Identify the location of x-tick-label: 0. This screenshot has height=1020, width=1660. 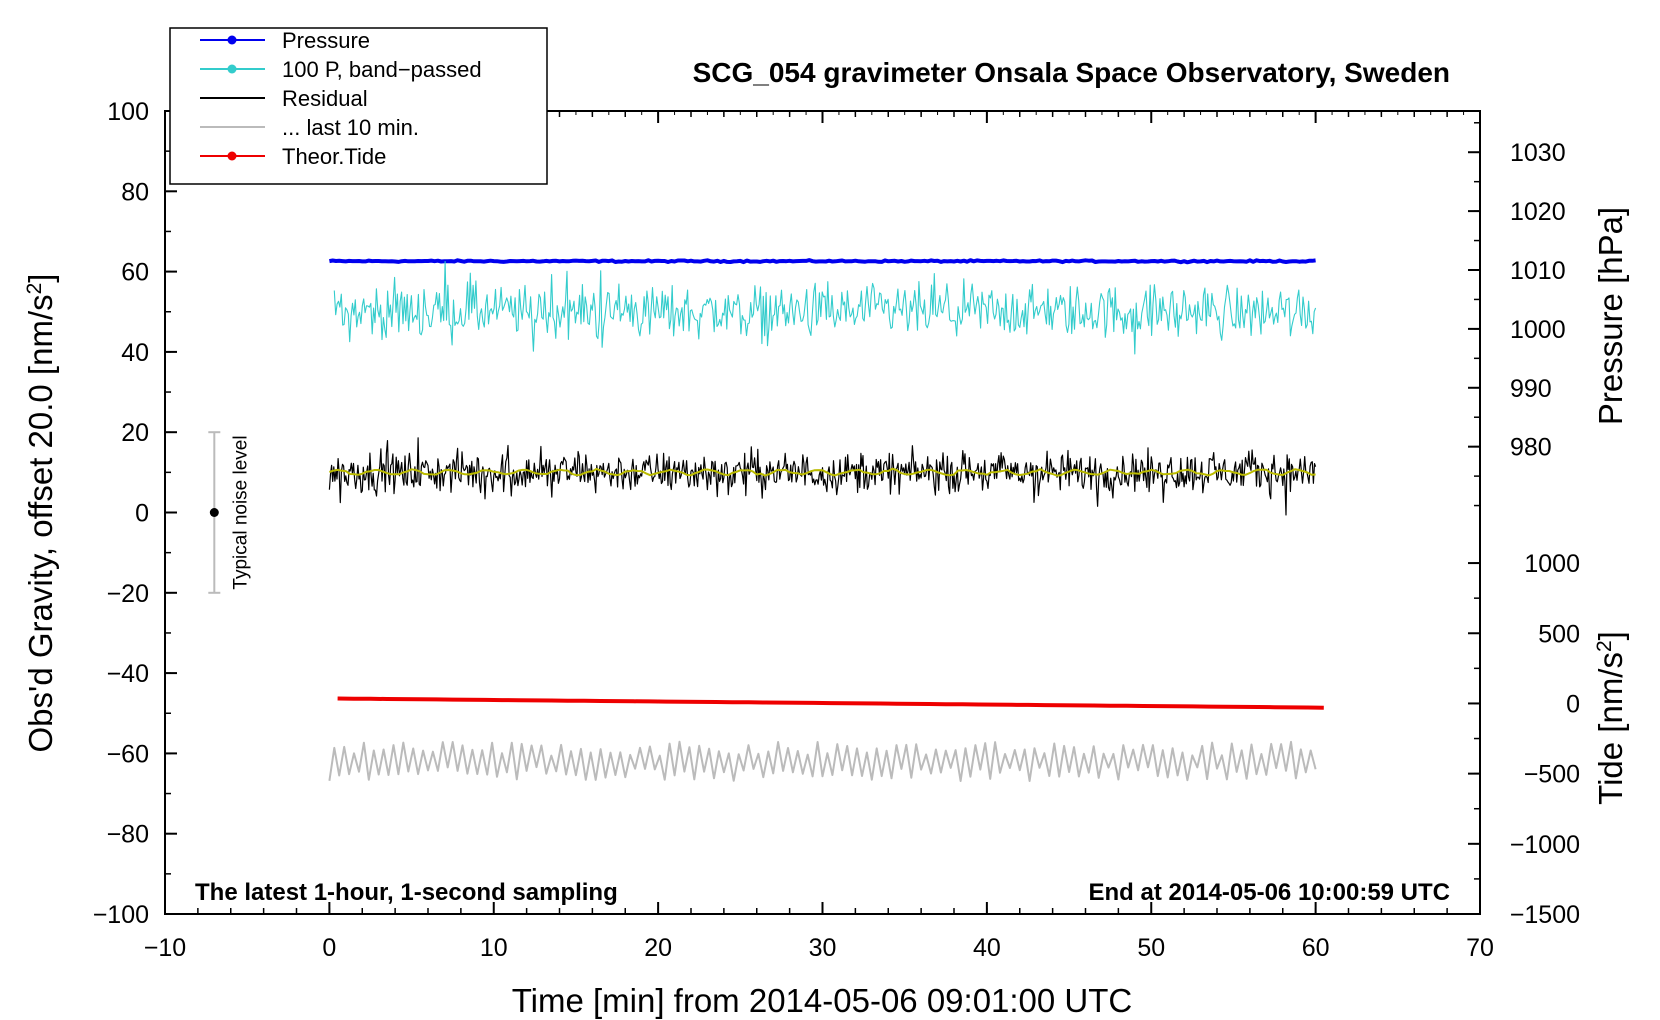
(329, 948).